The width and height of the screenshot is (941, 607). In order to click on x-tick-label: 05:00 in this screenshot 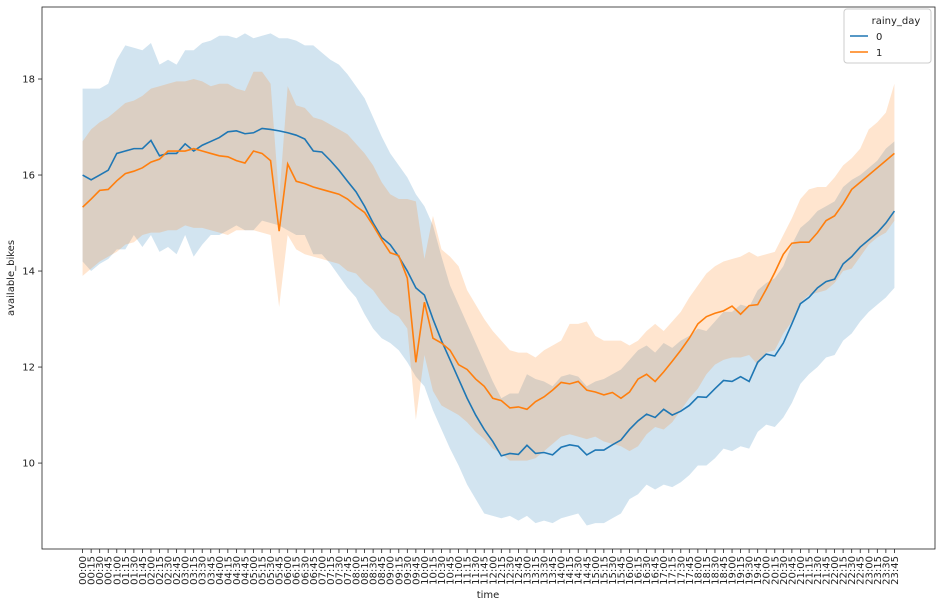, I will do `click(254, 570)`.